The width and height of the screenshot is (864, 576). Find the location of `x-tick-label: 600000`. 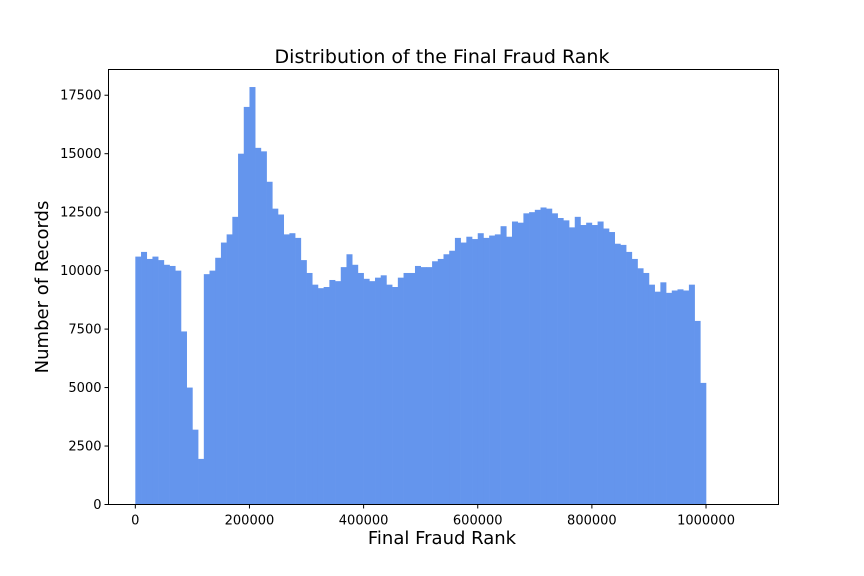

x-tick-label: 600000 is located at coordinates (478, 521).